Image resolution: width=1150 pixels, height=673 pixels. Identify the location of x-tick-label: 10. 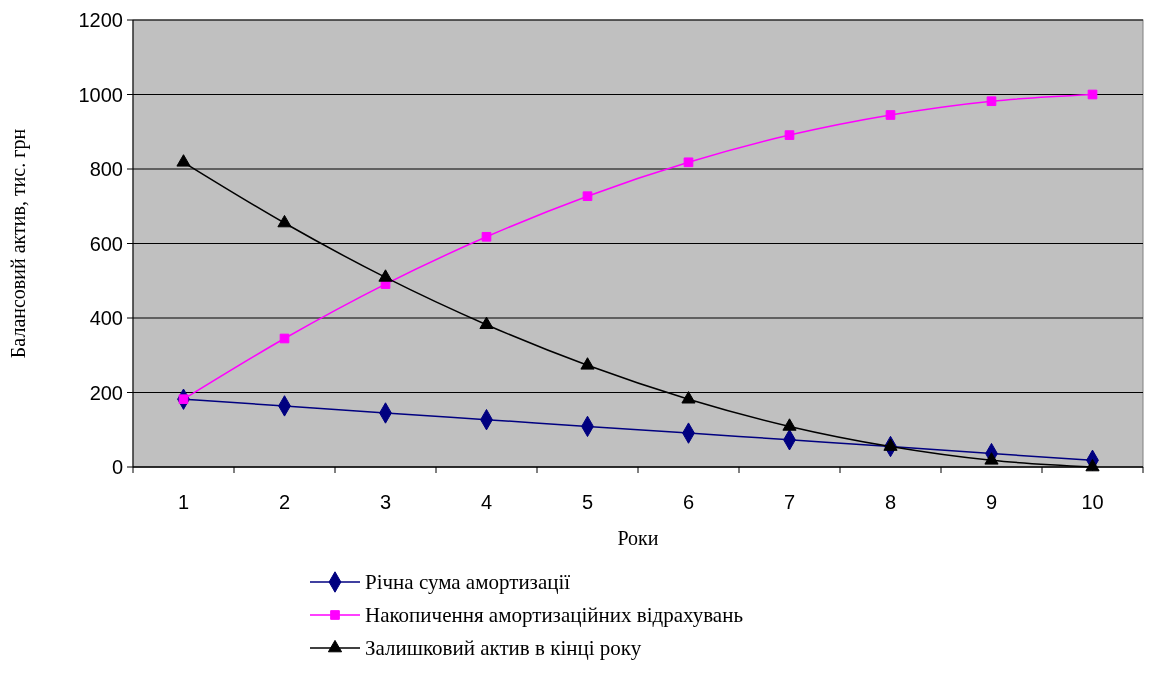
(1092, 502).